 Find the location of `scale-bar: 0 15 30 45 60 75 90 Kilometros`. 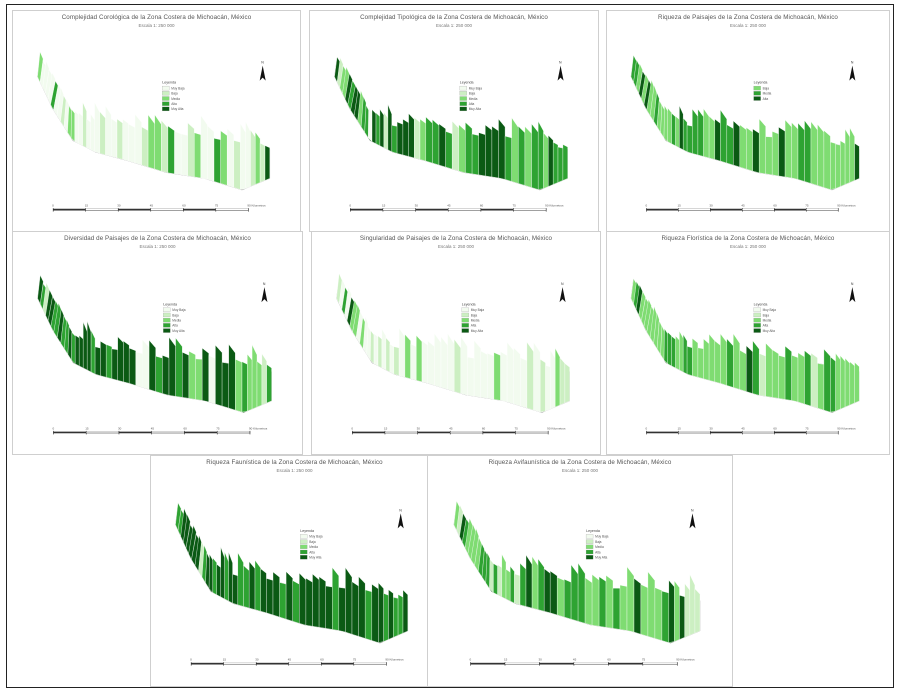

scale-bar: 0 15 30 45 60 75 90 Kilometros is located at coordinates (160, 430).